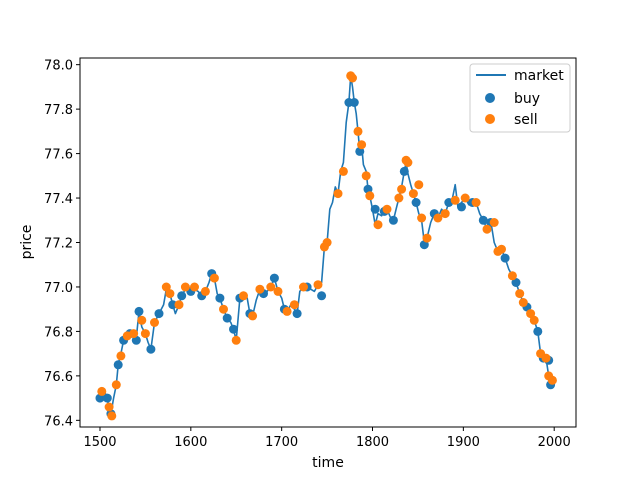 The width and height of the screenshot is (640, 480). I want to click on y-tick-label: 77.0, so click(58, 288).